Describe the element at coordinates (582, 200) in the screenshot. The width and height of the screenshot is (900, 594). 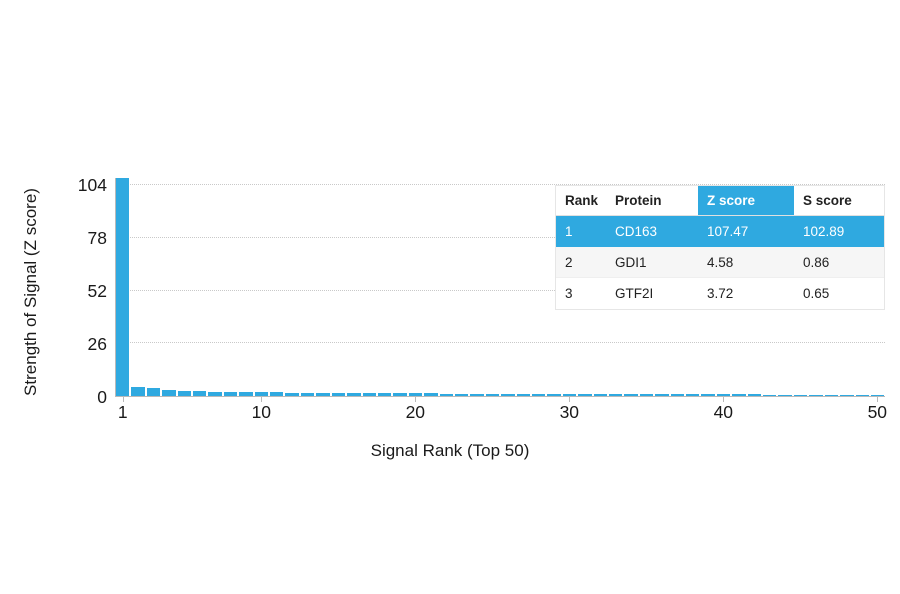
I see `header-rank: Rank` at that location.